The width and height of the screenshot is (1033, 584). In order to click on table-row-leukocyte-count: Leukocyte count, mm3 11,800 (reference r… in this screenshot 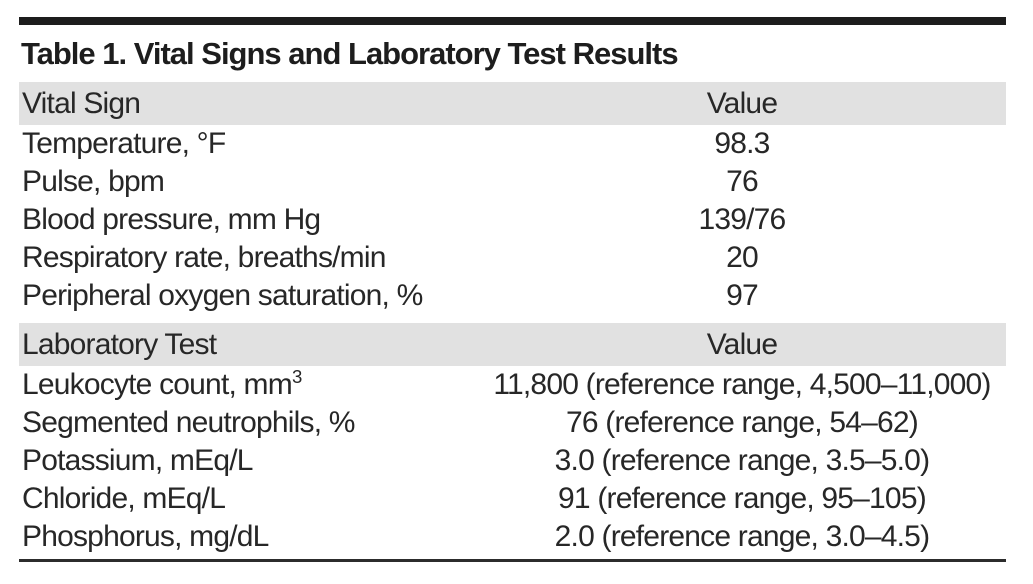, I will do `click(512, 385)`.